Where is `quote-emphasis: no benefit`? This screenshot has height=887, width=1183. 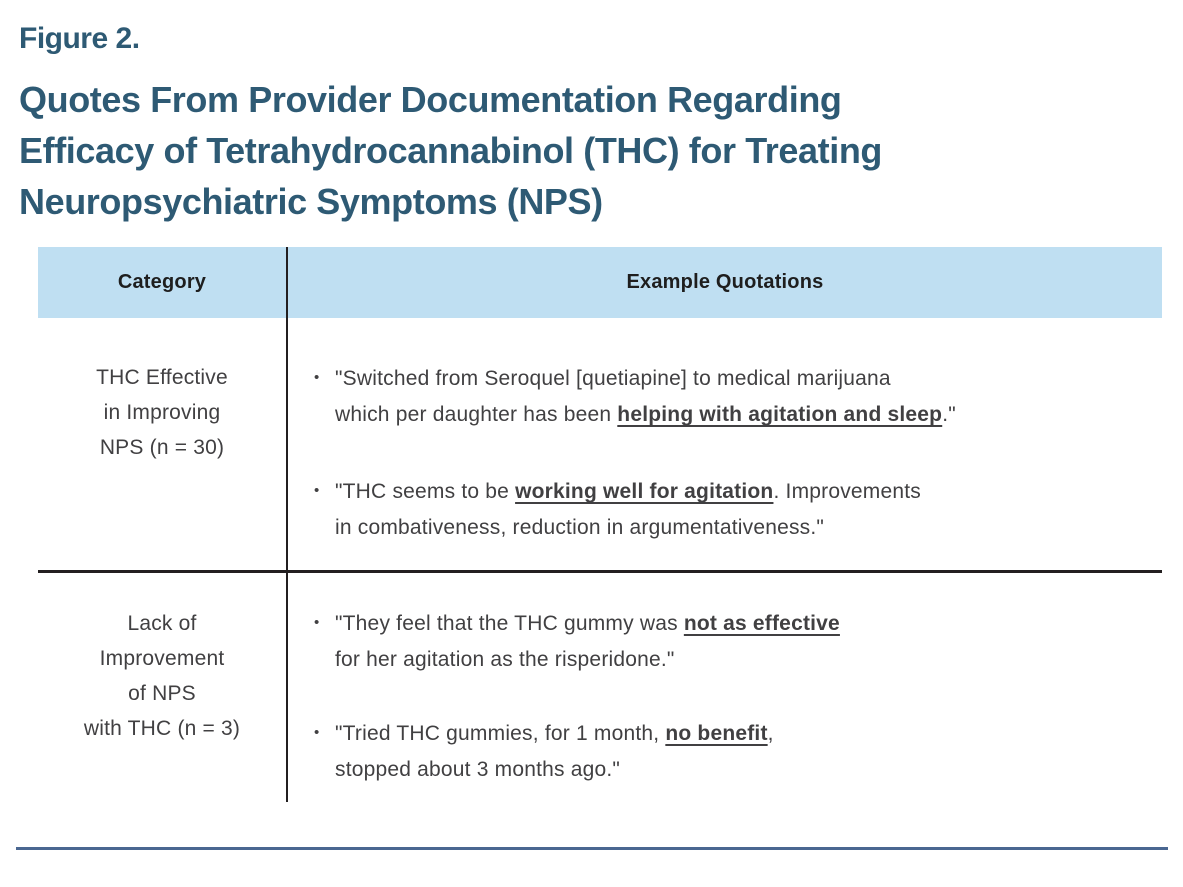
quote-emphasis: no benefit is located at coordinates (716, 733).